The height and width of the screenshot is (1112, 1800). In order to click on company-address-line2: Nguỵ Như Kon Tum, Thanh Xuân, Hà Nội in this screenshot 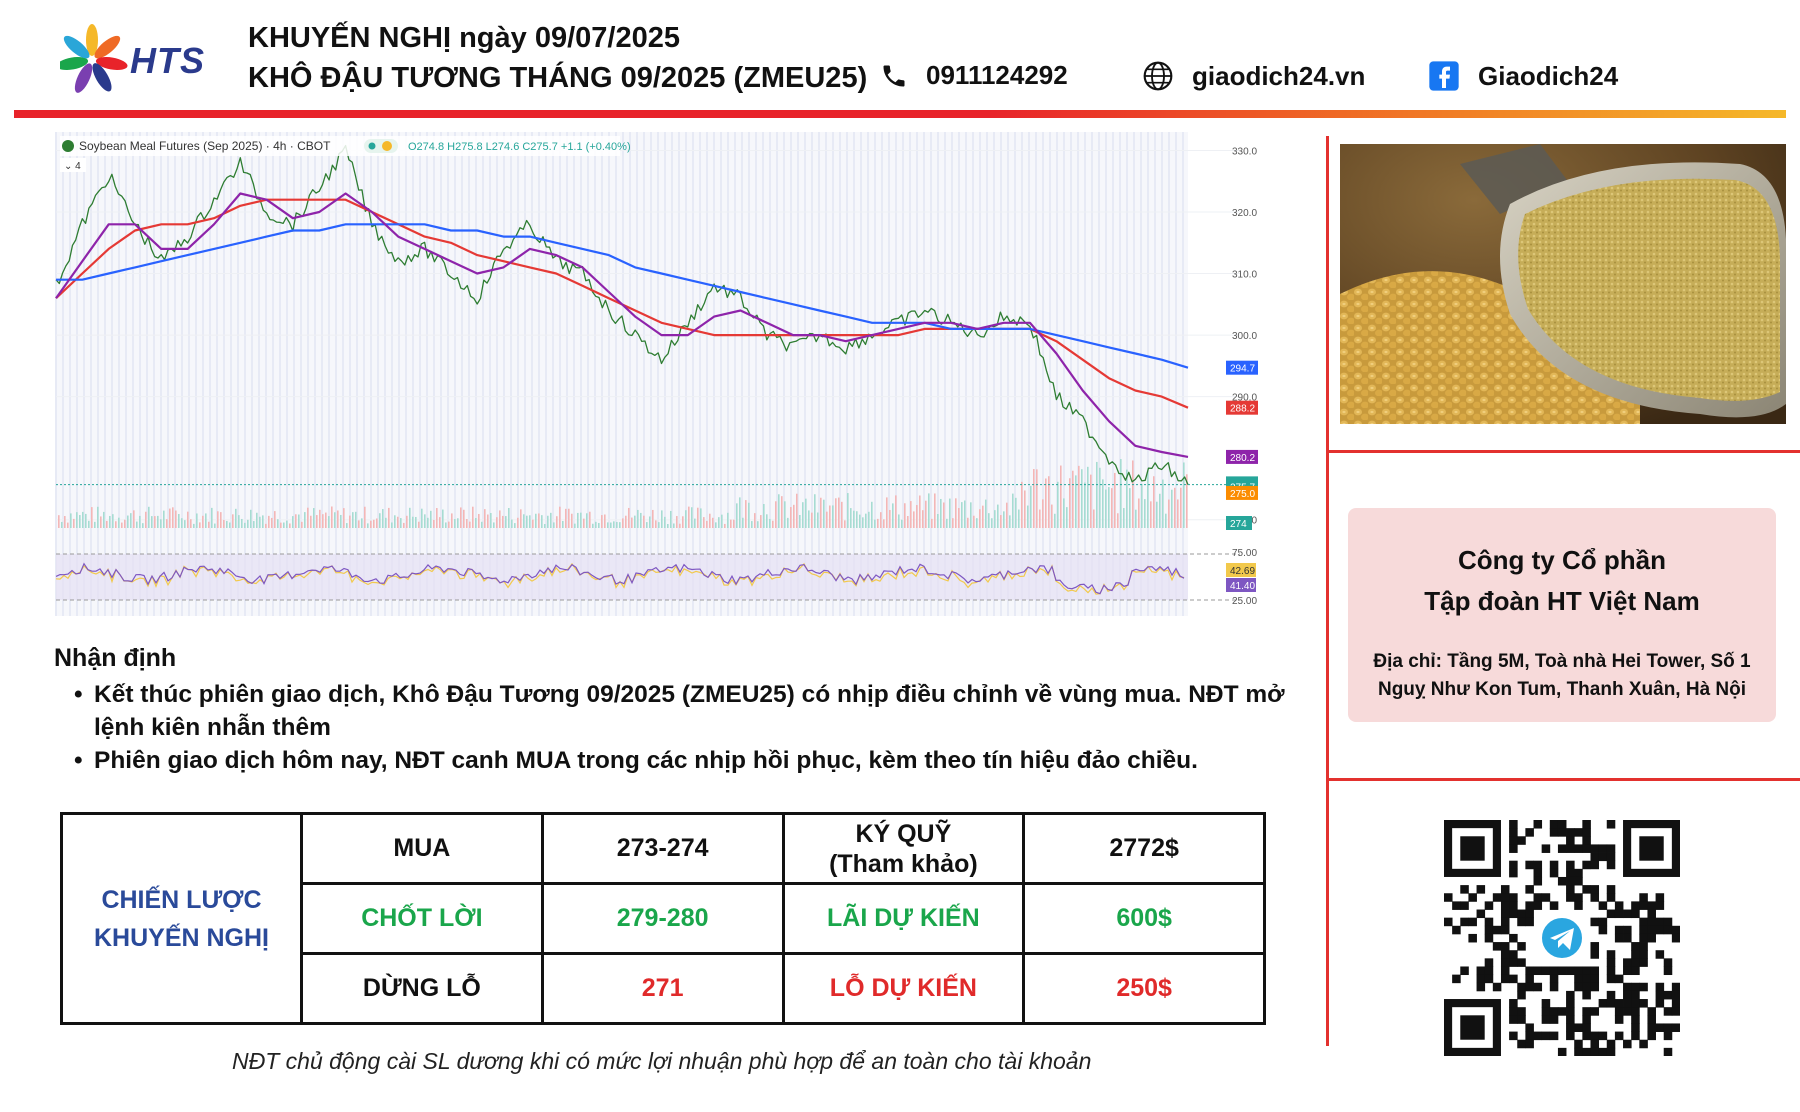, I will do `click(1562, 689)`.